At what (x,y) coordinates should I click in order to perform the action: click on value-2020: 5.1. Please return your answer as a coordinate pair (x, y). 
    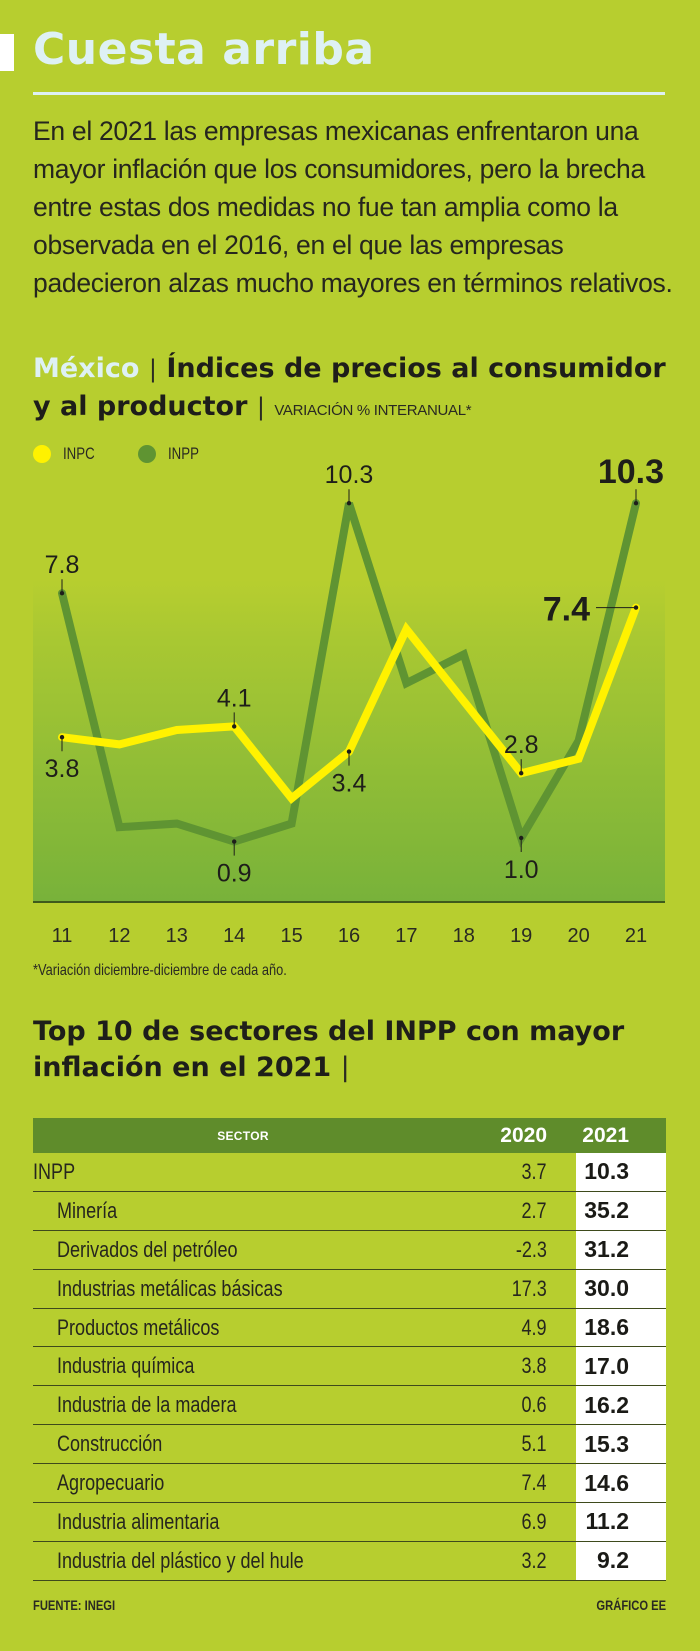
    Looking at the image, I should click on (534, 1444).